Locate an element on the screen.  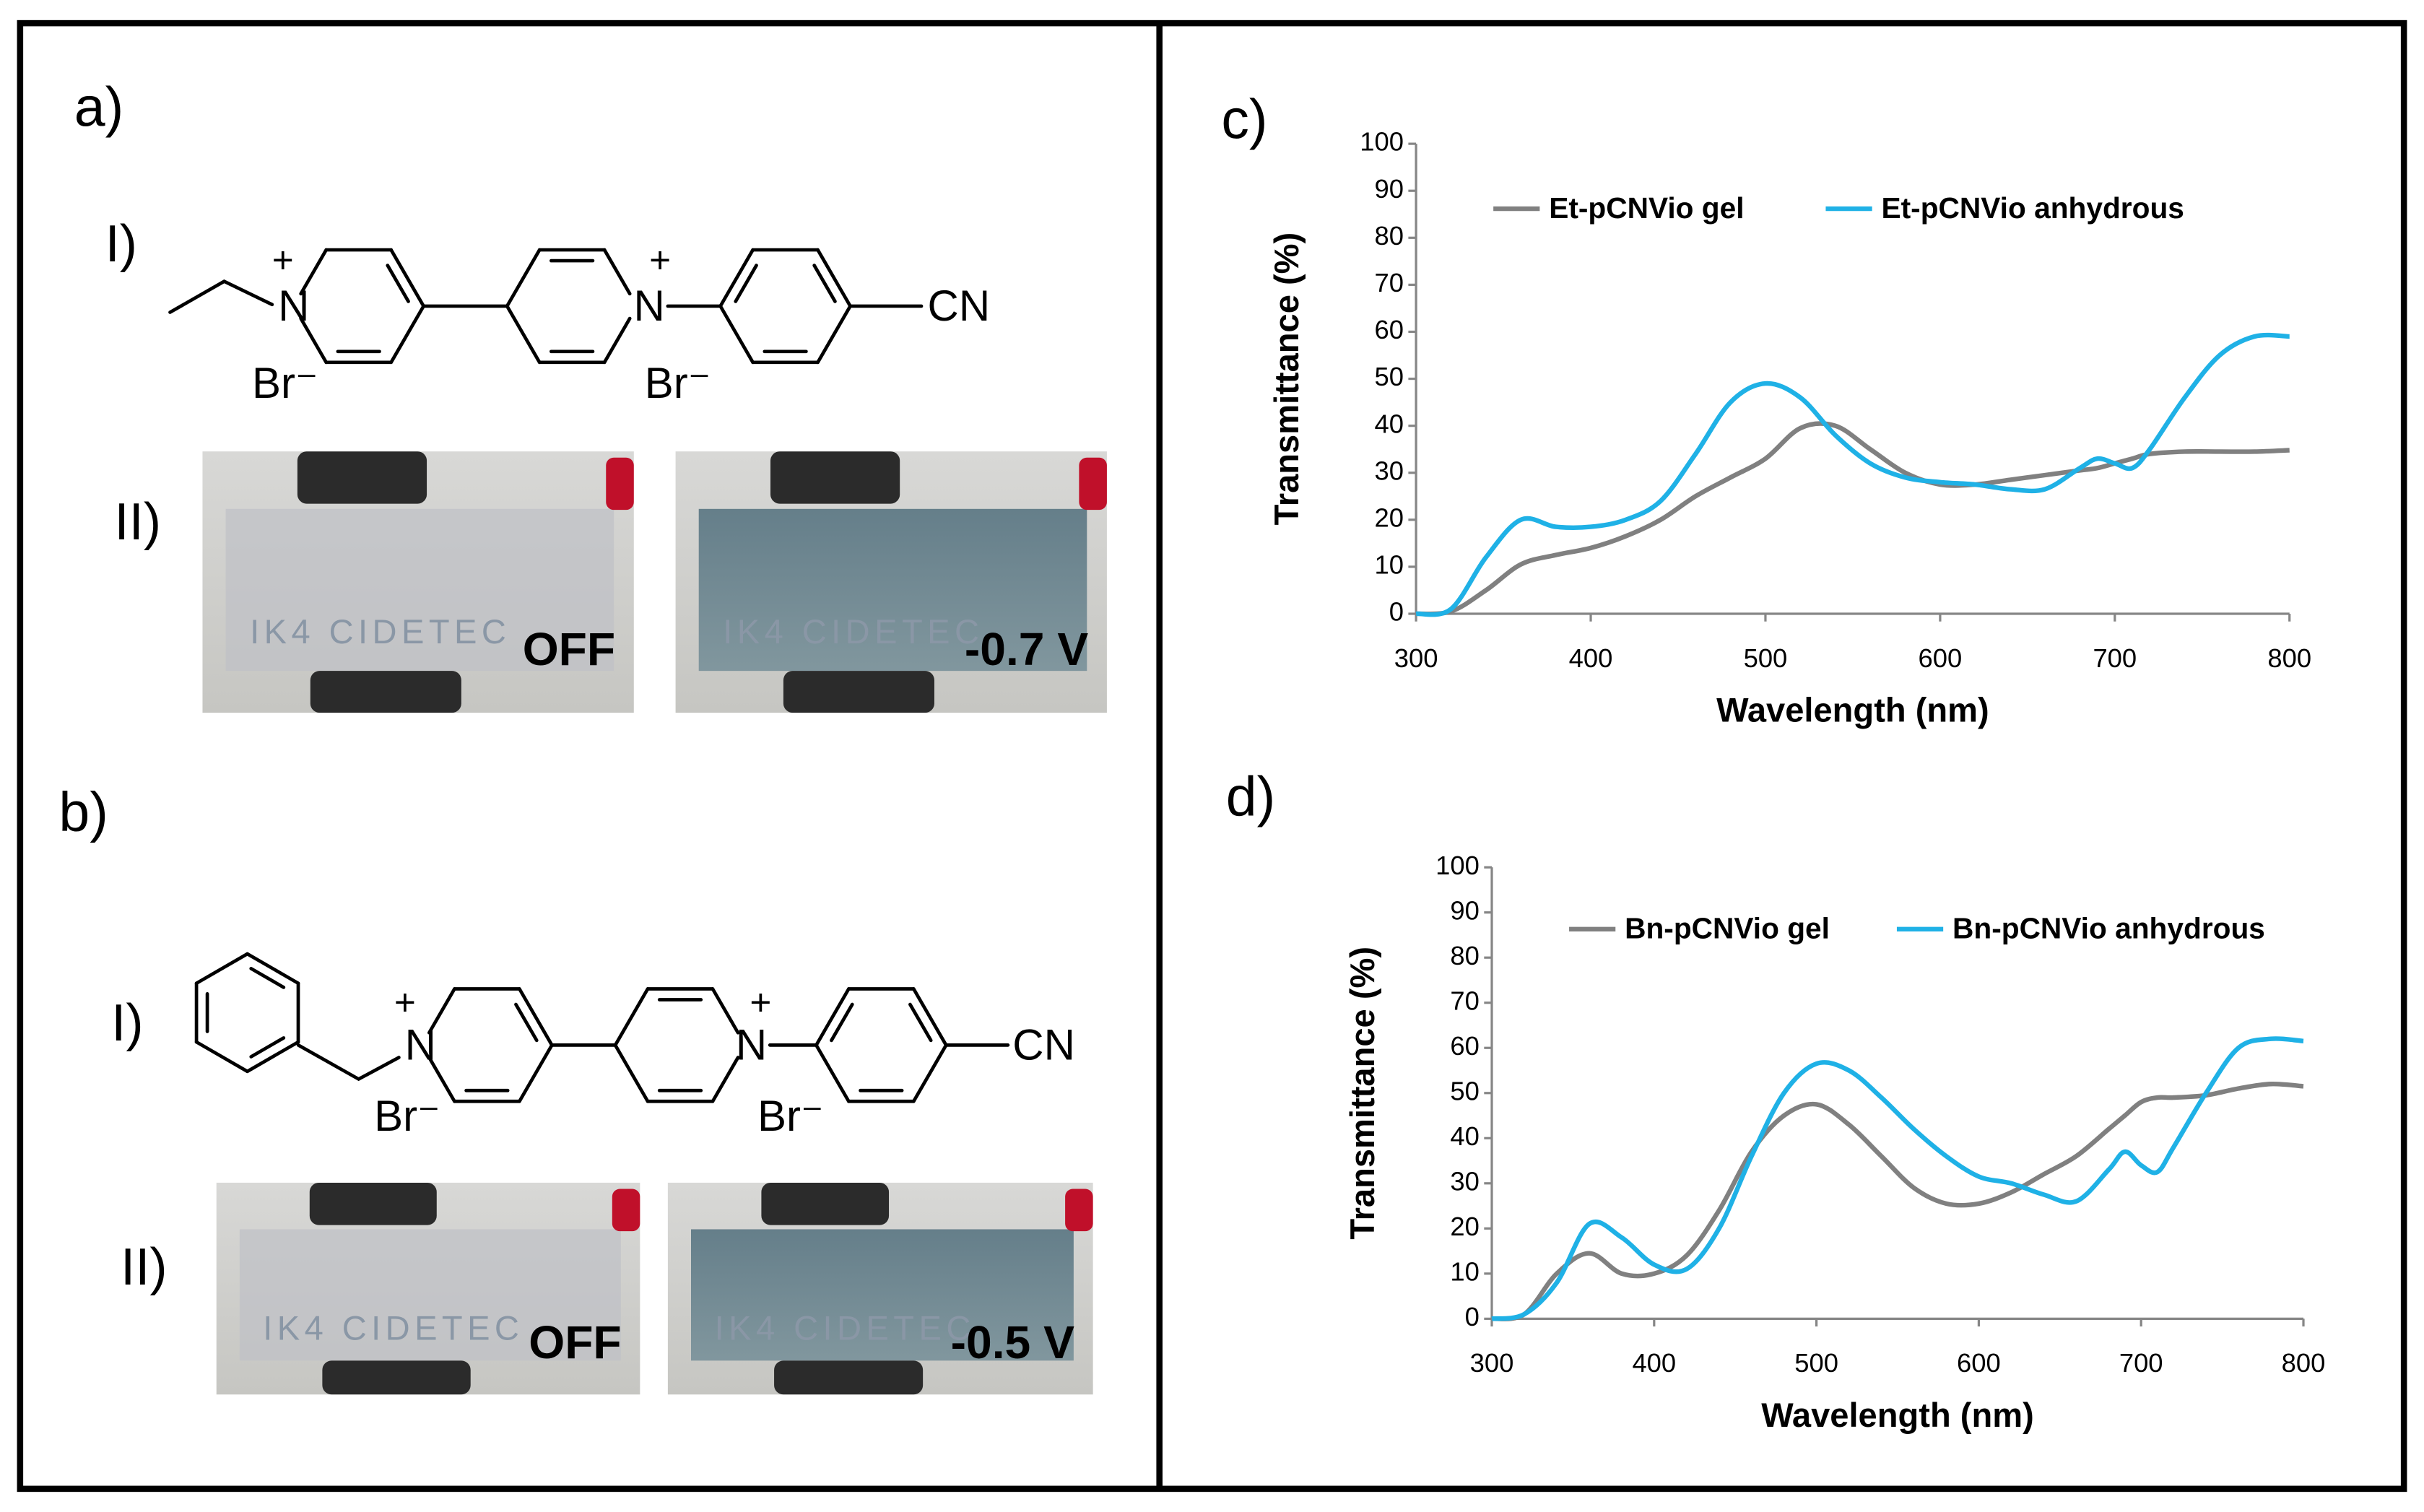
x-axis-title: Wavelength (nm) is located at coordinates (1897, 1415).